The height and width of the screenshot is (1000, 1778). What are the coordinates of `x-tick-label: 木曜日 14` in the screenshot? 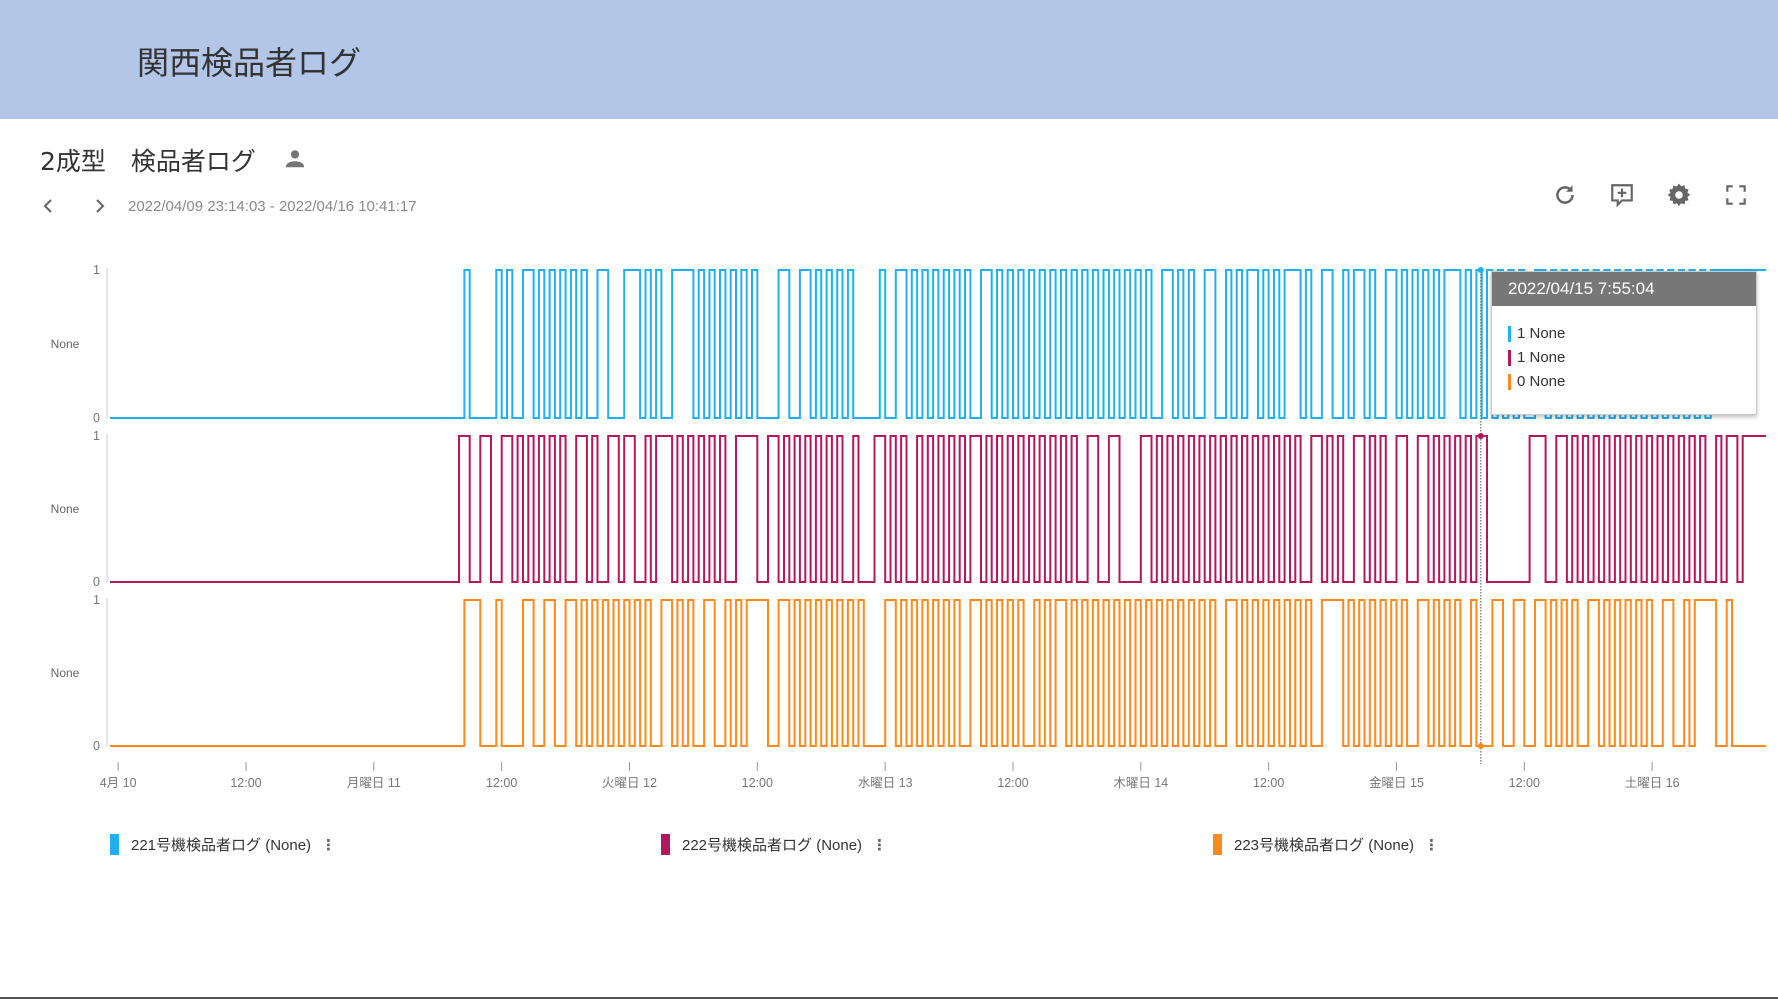 It's located at (1140, 783).